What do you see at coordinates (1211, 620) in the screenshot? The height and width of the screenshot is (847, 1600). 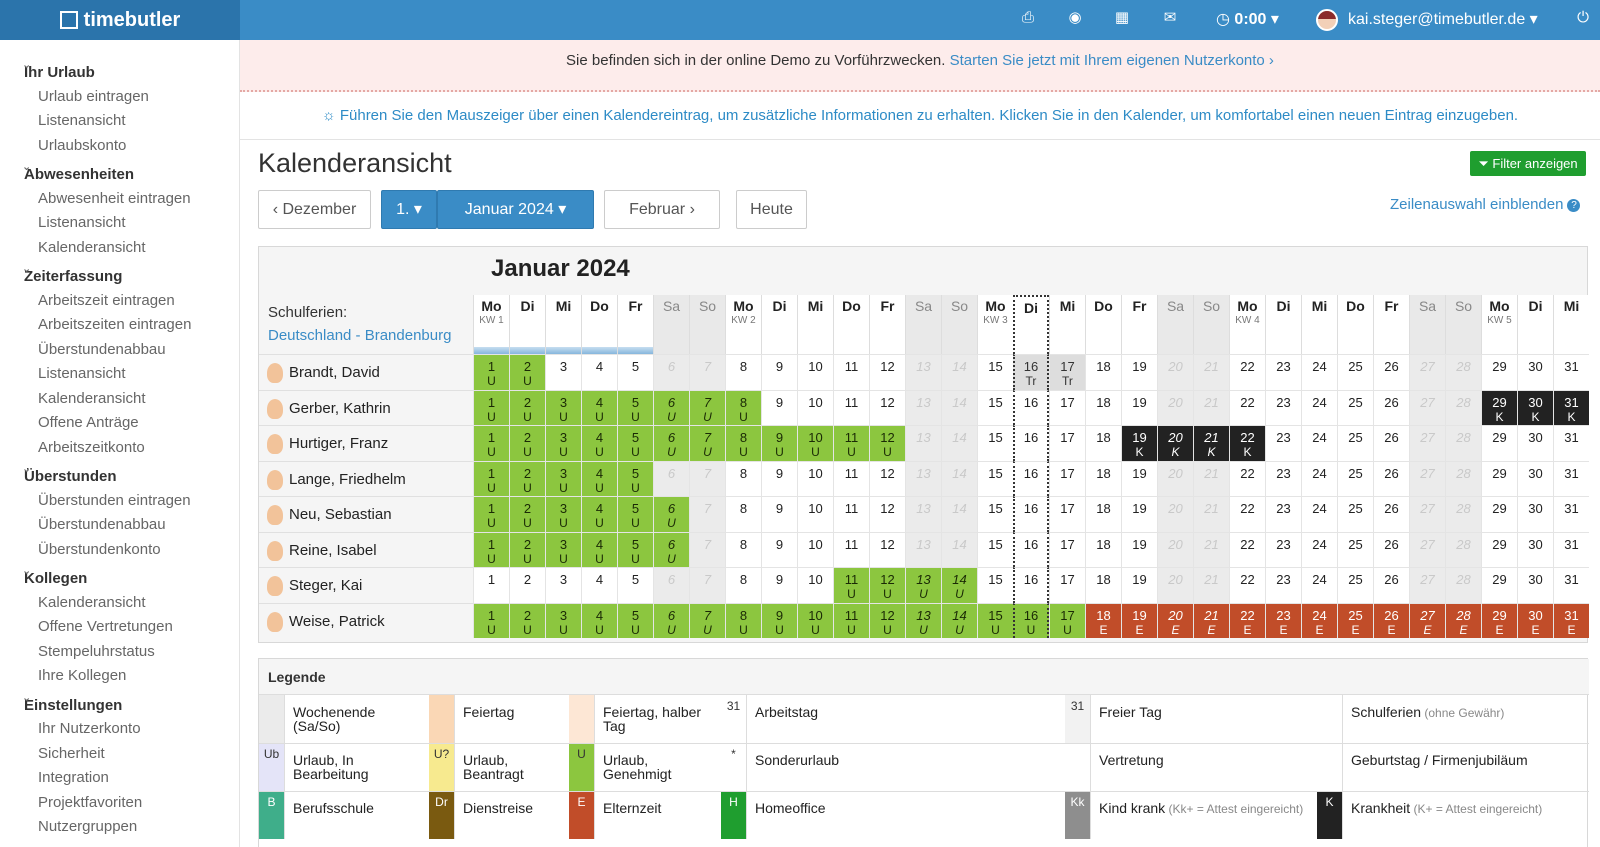 I see `calendar-cell: 21 E` at bounding box center [1211, 620].